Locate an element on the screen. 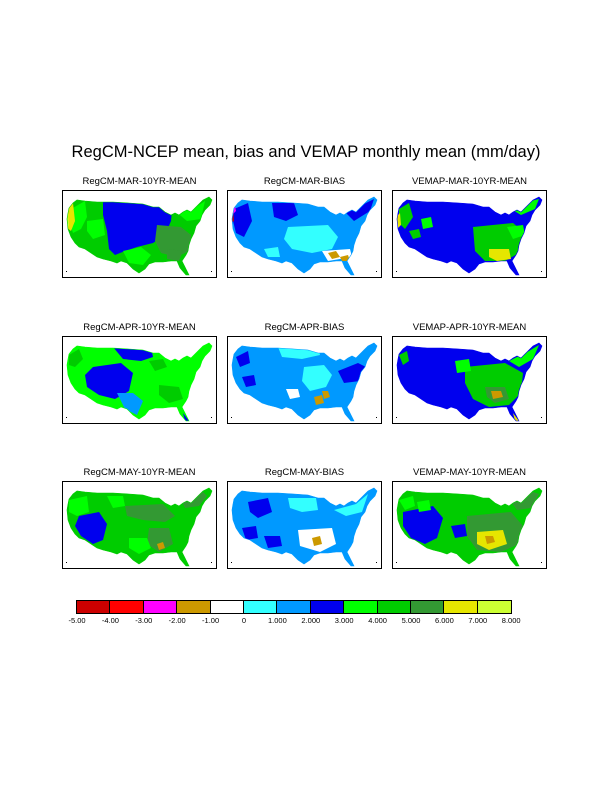 The image size is (612, 792). map-panel: RegCM-MAR-BIAS is located at coordinates (304, 227).